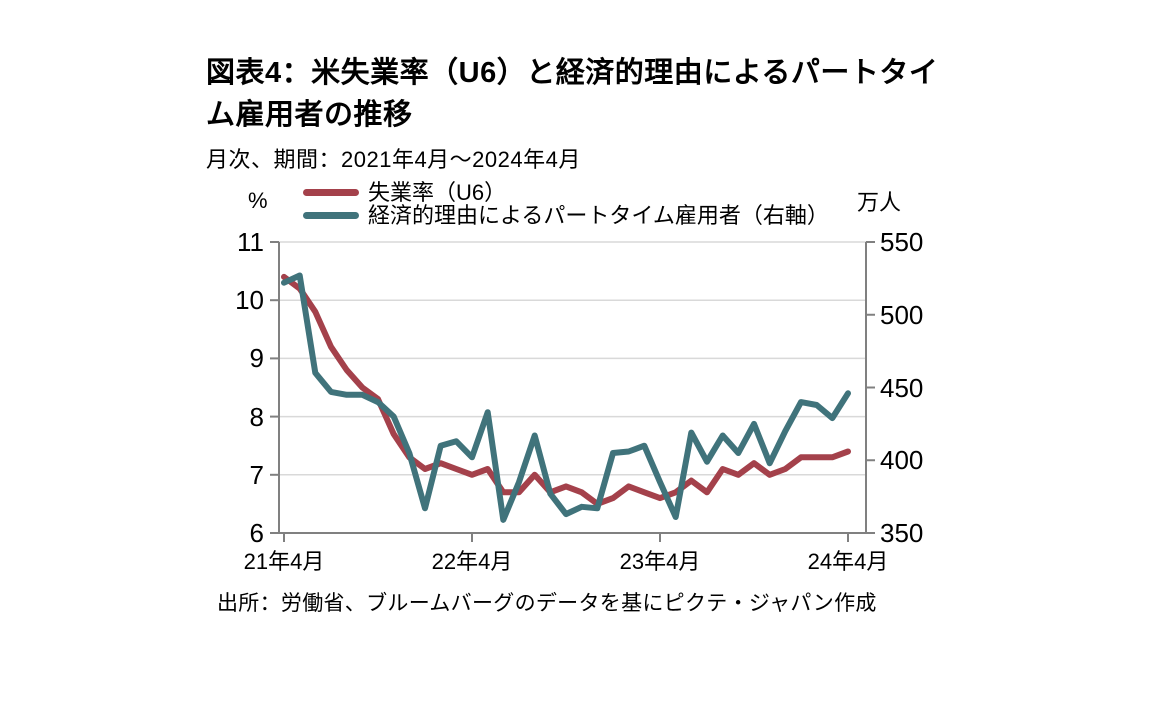 This screenshot has width=1152, height=720. Describe the element at coordinates (879, 202) in the screenshot. I see `right-axis-unit: 万人` at that location.